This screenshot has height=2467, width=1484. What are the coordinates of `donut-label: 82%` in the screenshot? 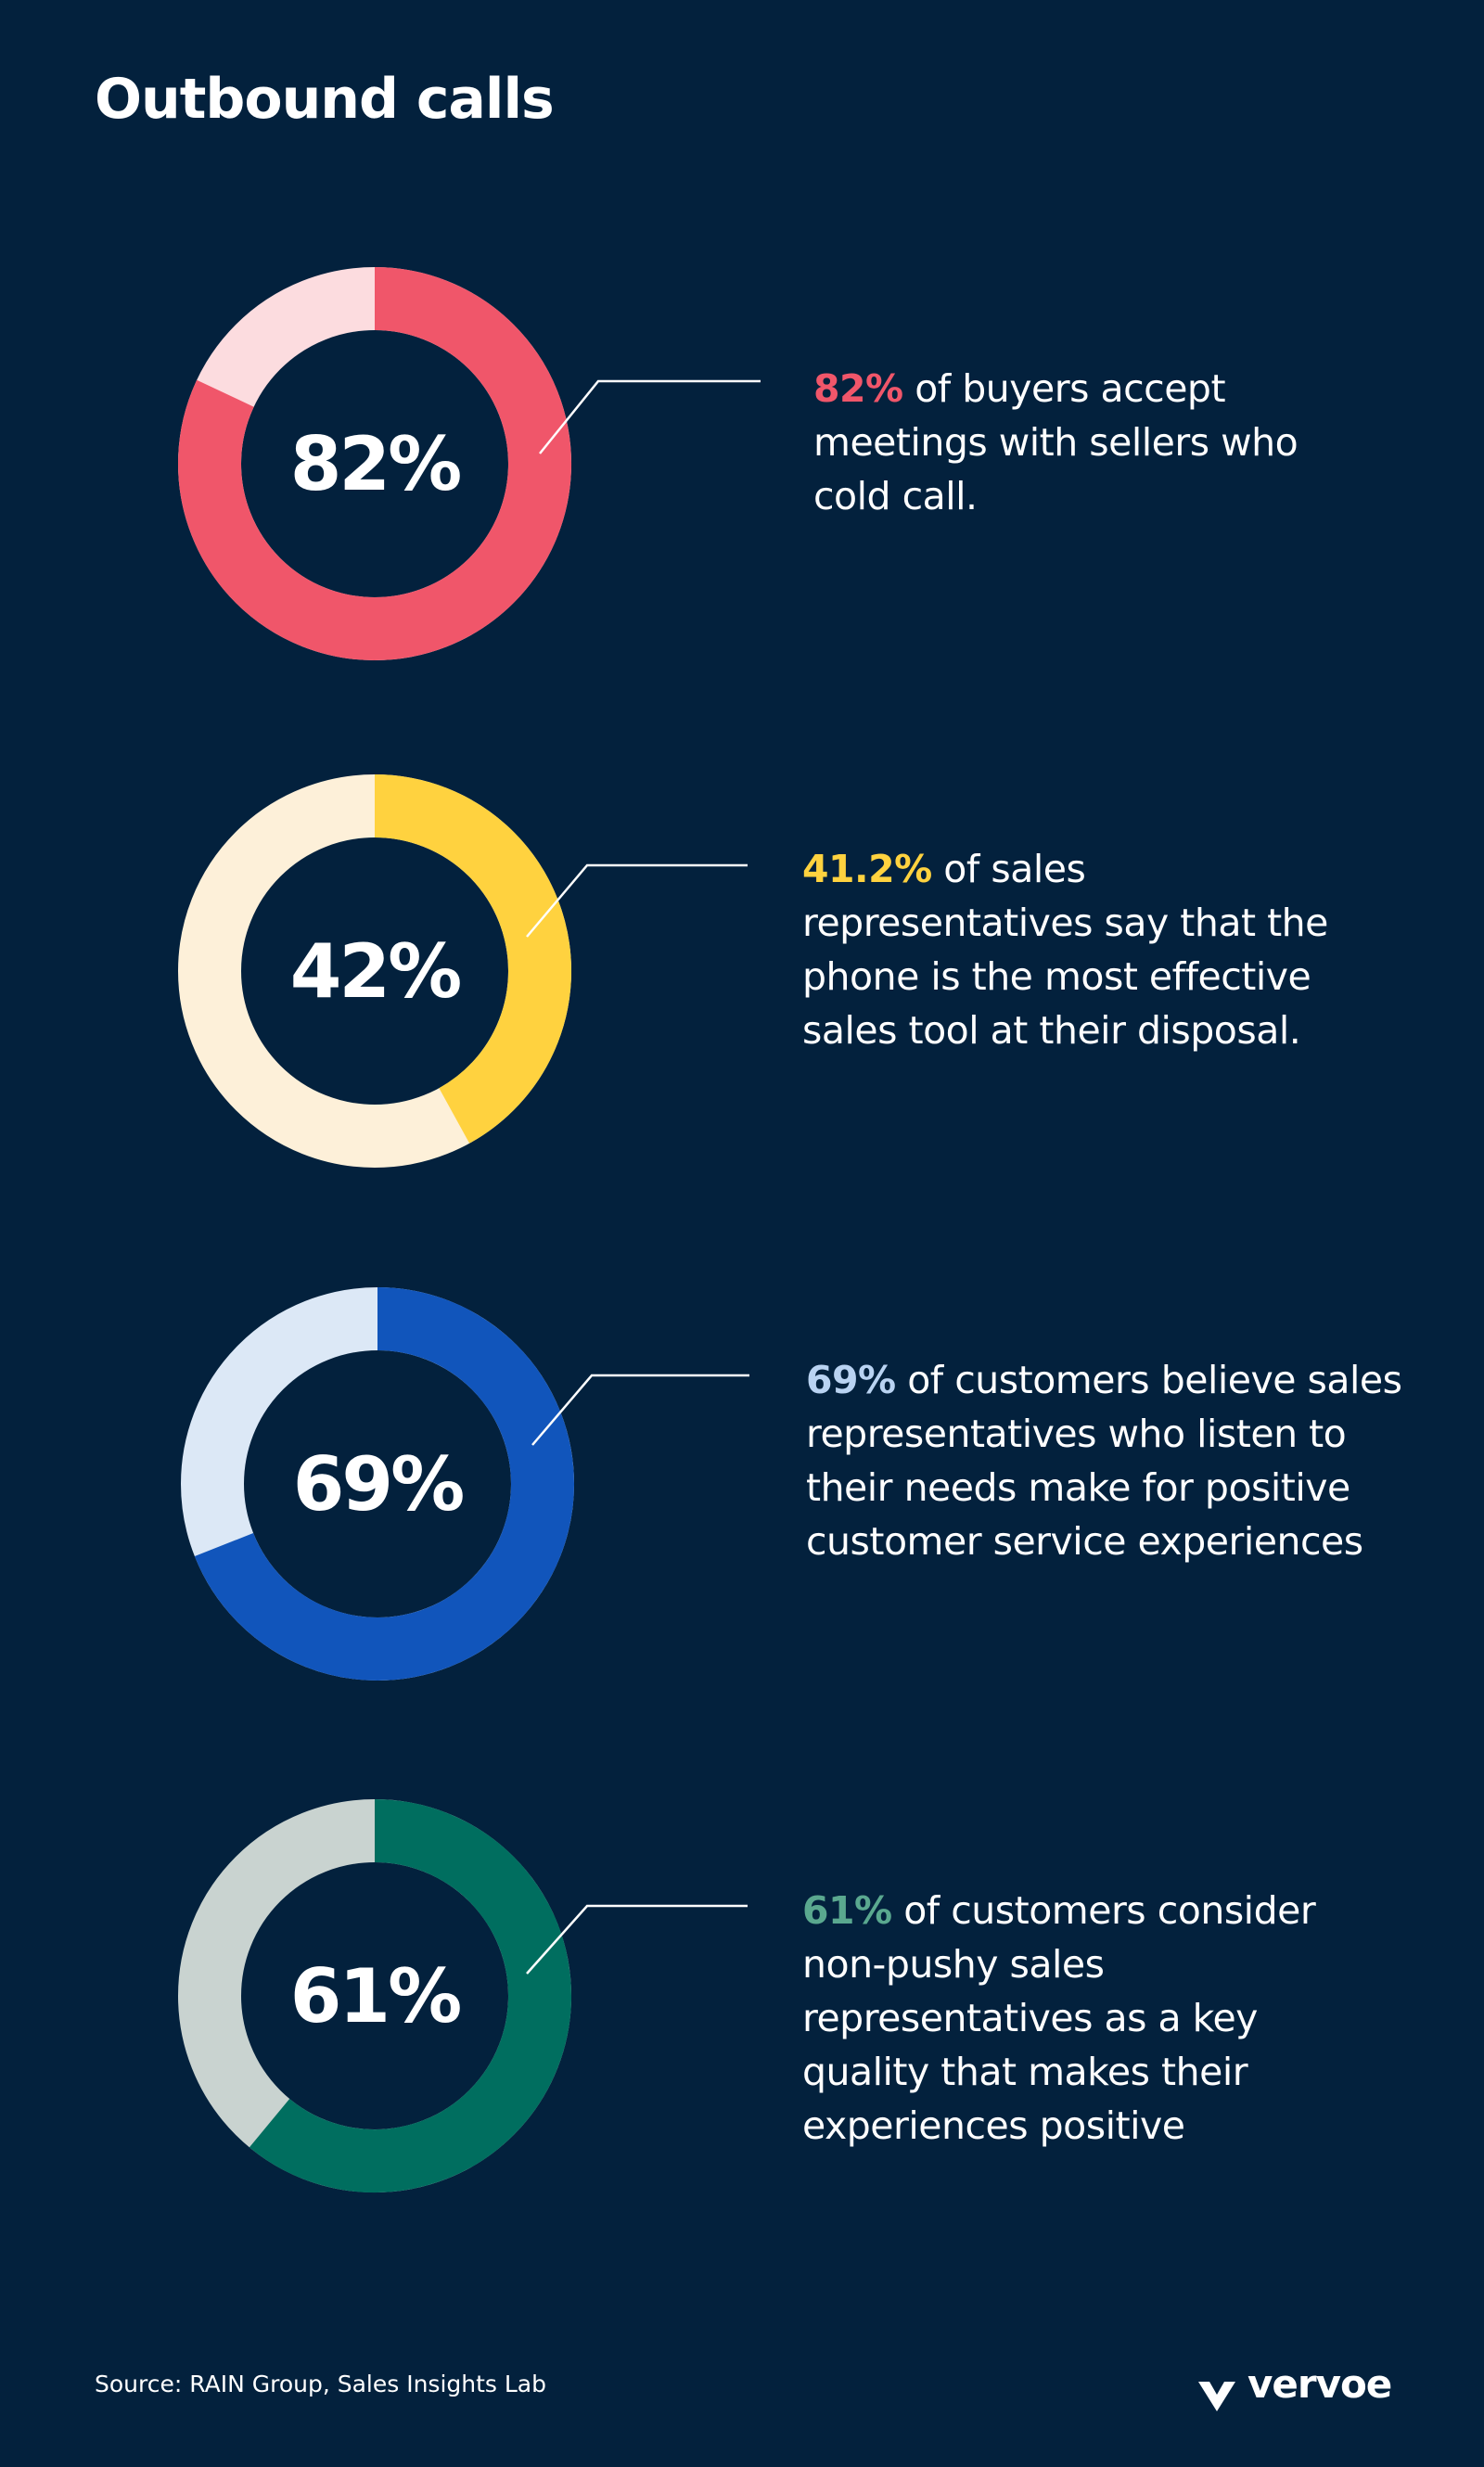 It's located at (375, 464).